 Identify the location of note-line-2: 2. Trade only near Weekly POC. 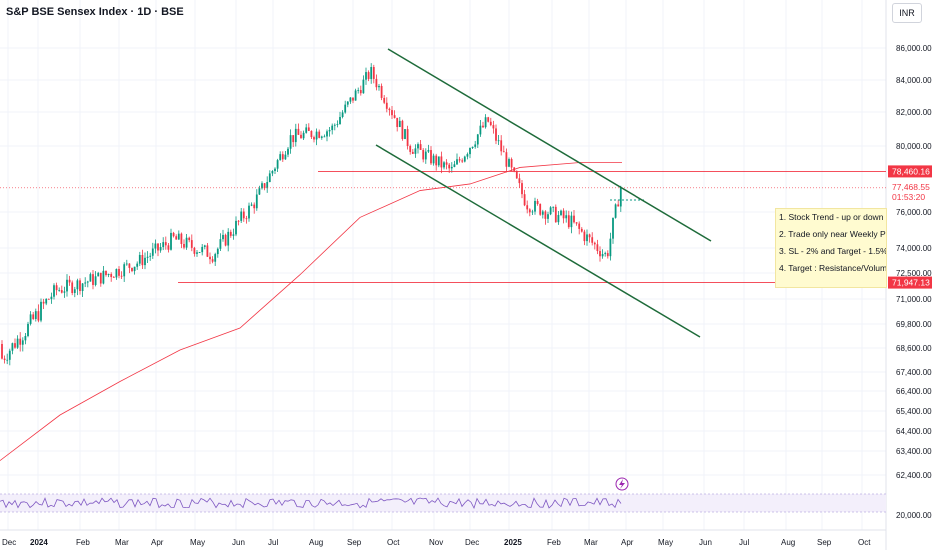
(833, 234).